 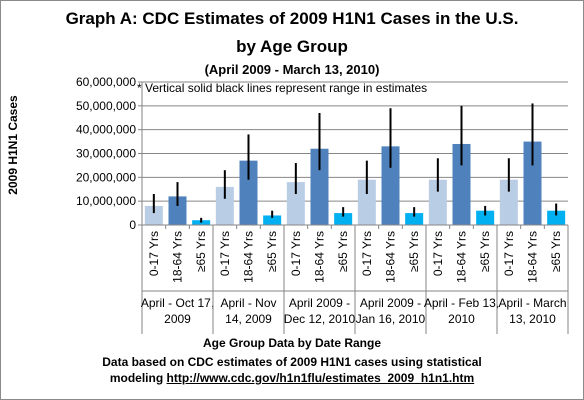 What do you see at coordinates (461, 319) in the screenshot?
I see `group-label: 2010` at bounding box center [461, 319].